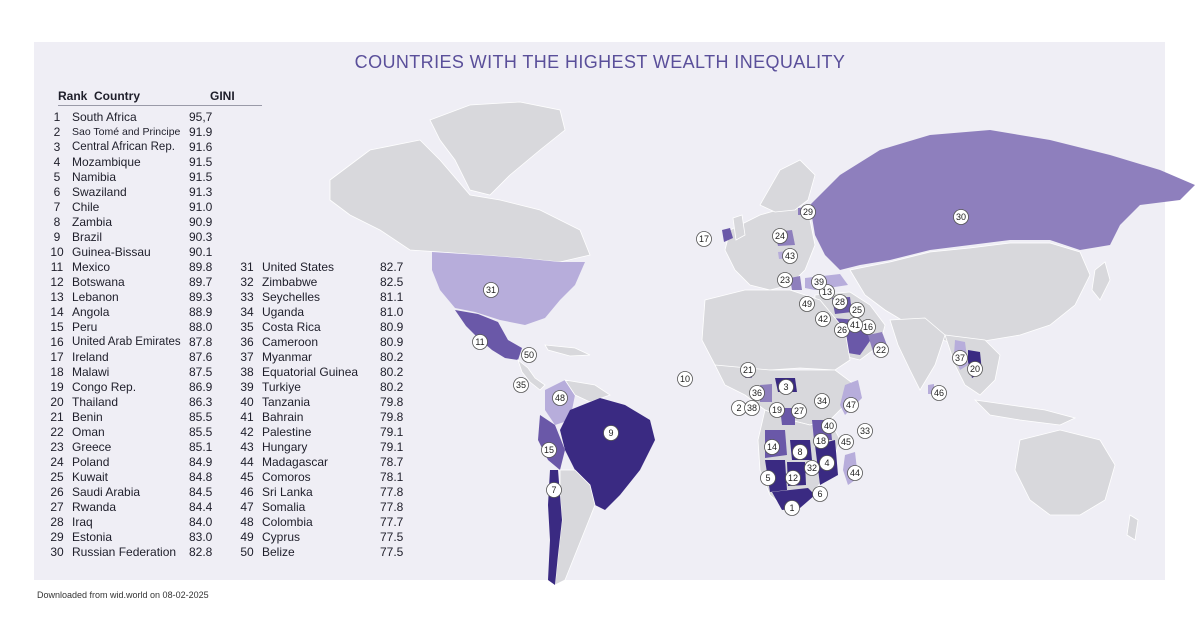 This screenshot has width=1200, height=643. Describe the element at coordinates (607, 454) in the screenshot. I see `region-brazil` at that location.